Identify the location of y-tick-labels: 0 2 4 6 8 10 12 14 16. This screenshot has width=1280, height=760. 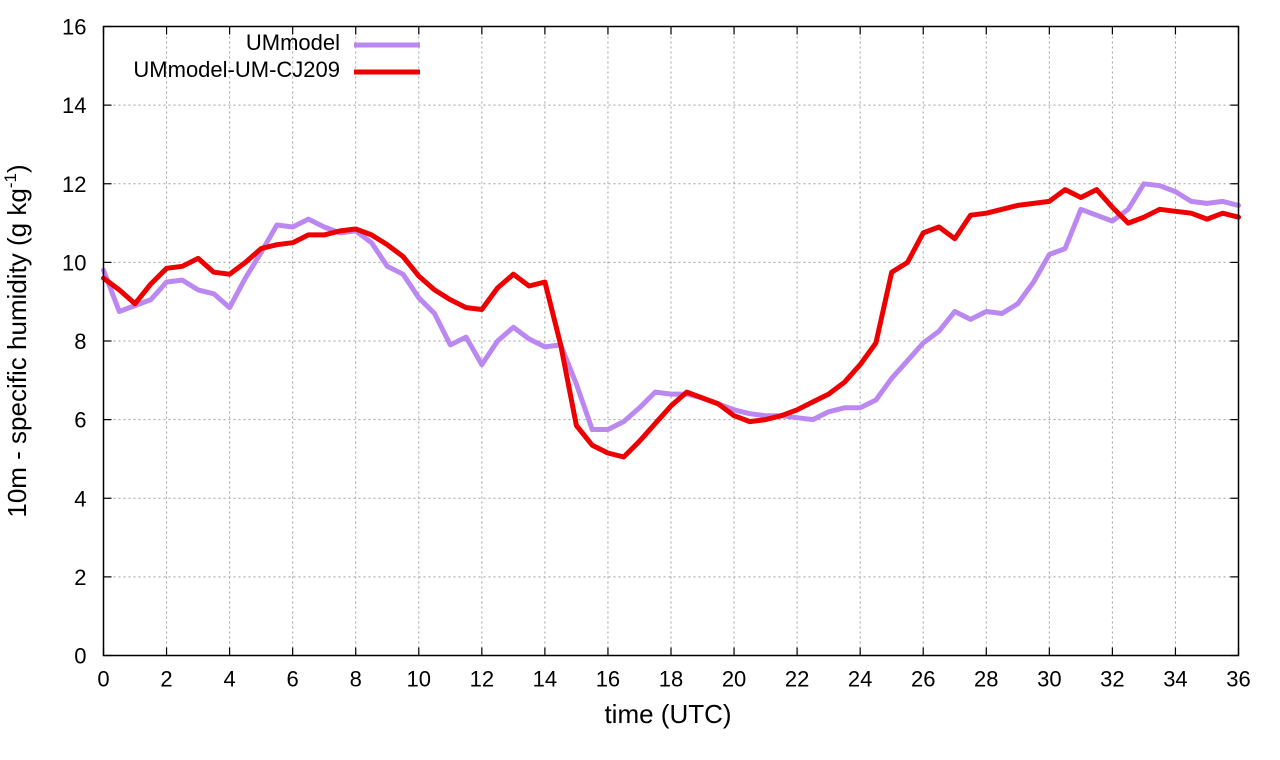
(74, 342).